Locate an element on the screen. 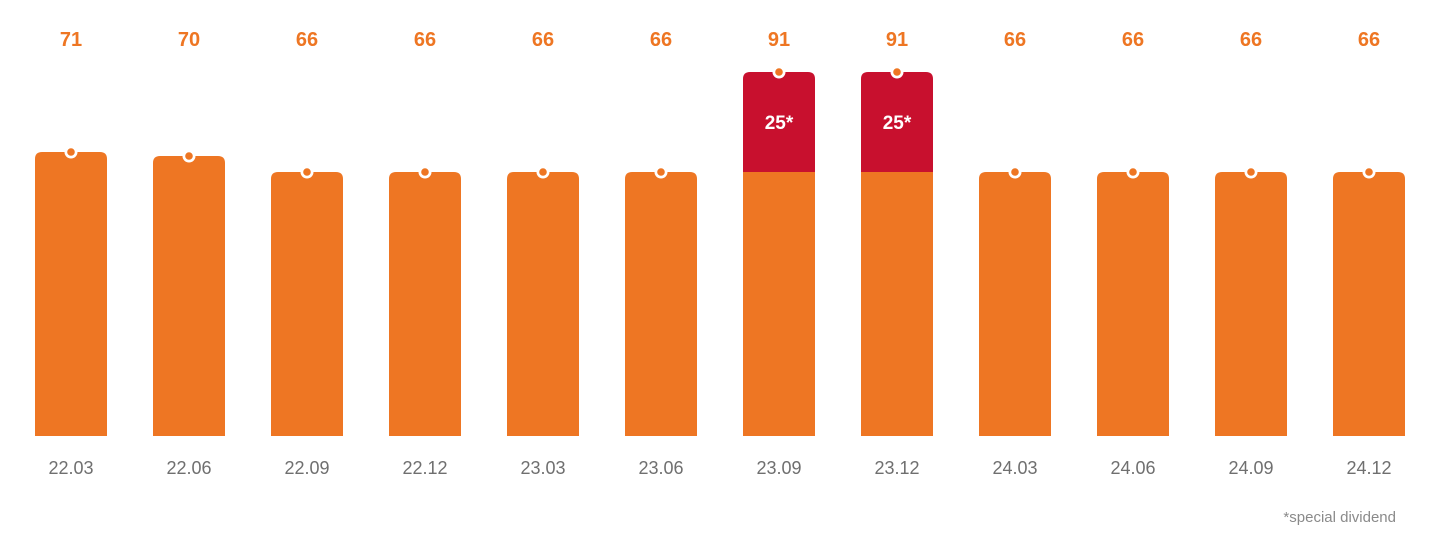 This screenshot has height=535, width=1440. category-label: 23.06 is located at coordinates (660, 468).